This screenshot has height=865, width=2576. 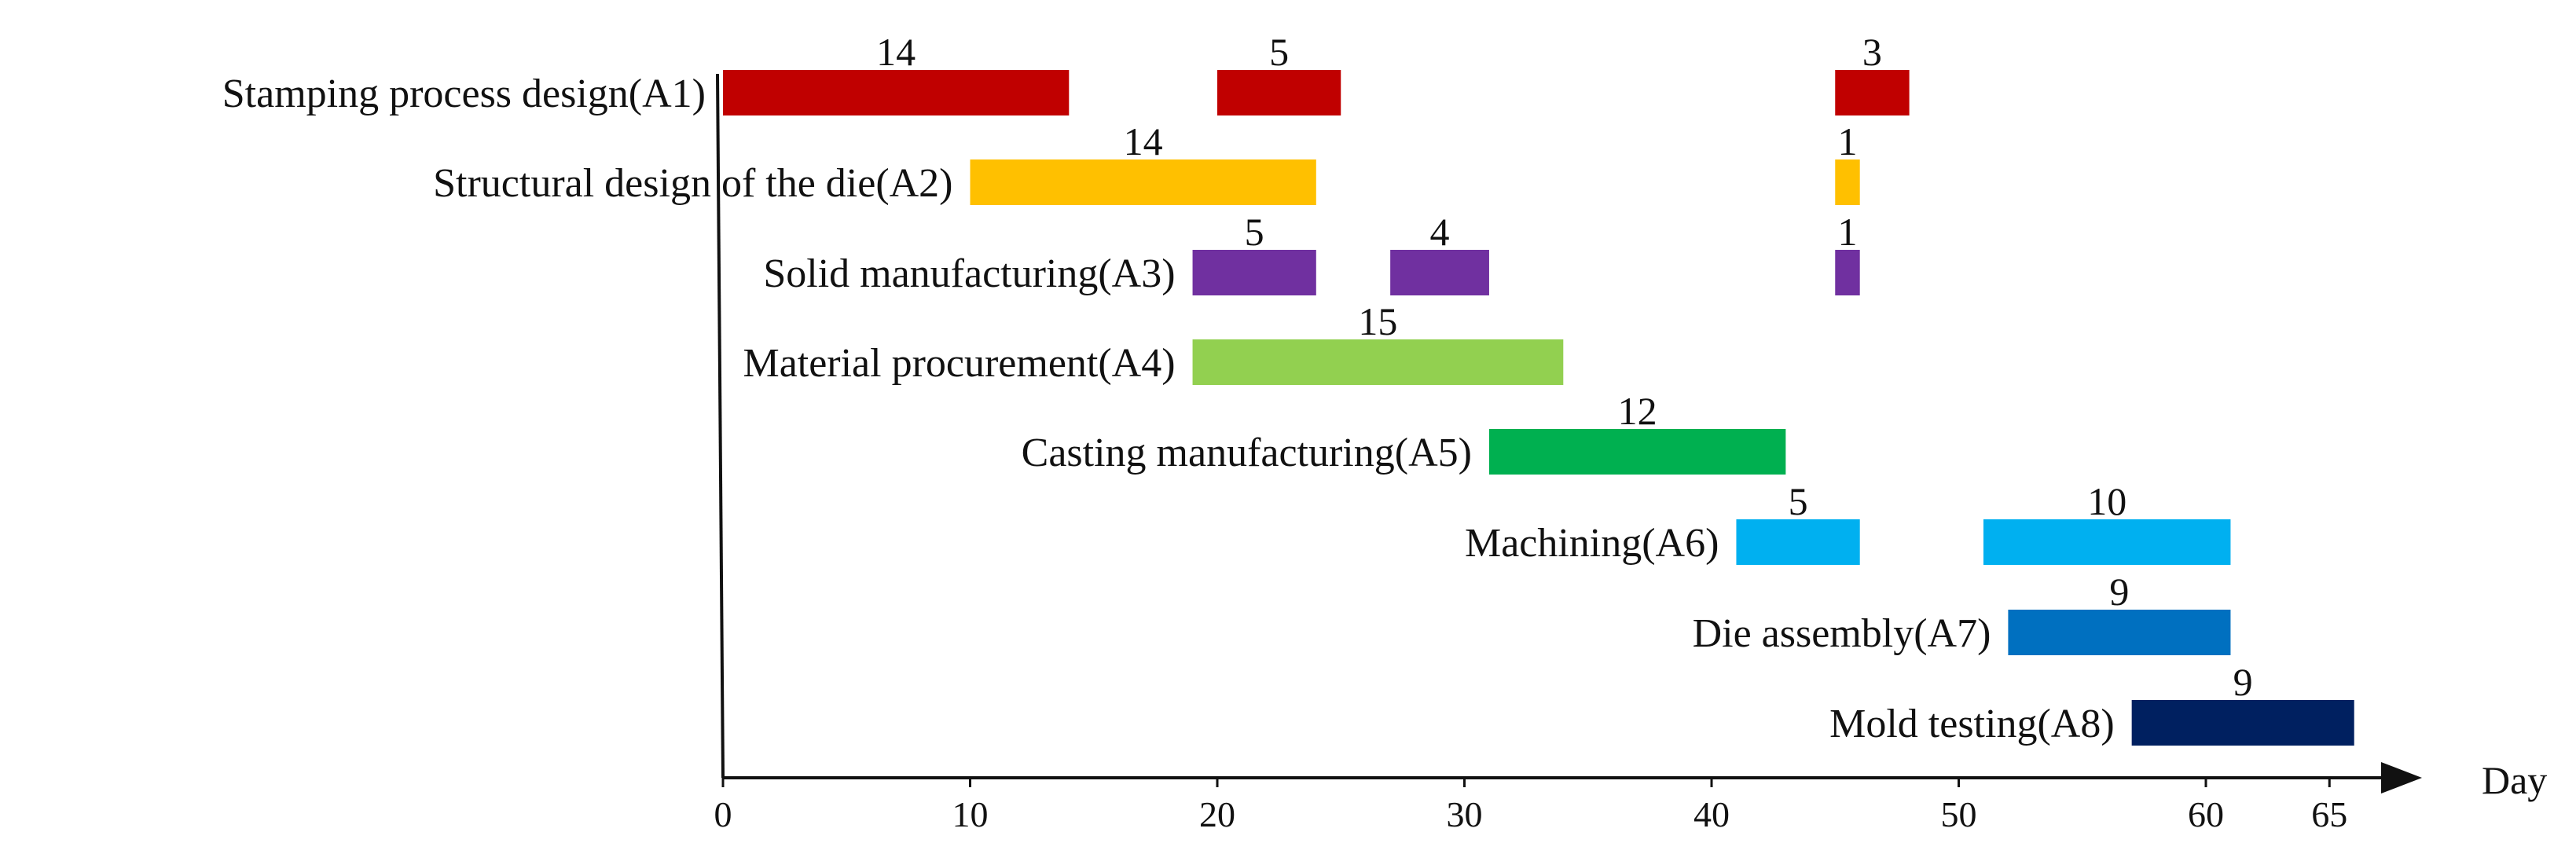 What do you see at coordinates (1247, 453) in the screenshot?
I see `task-label: Casting manufacturing(A5)` at bounding box center [1247, 453].